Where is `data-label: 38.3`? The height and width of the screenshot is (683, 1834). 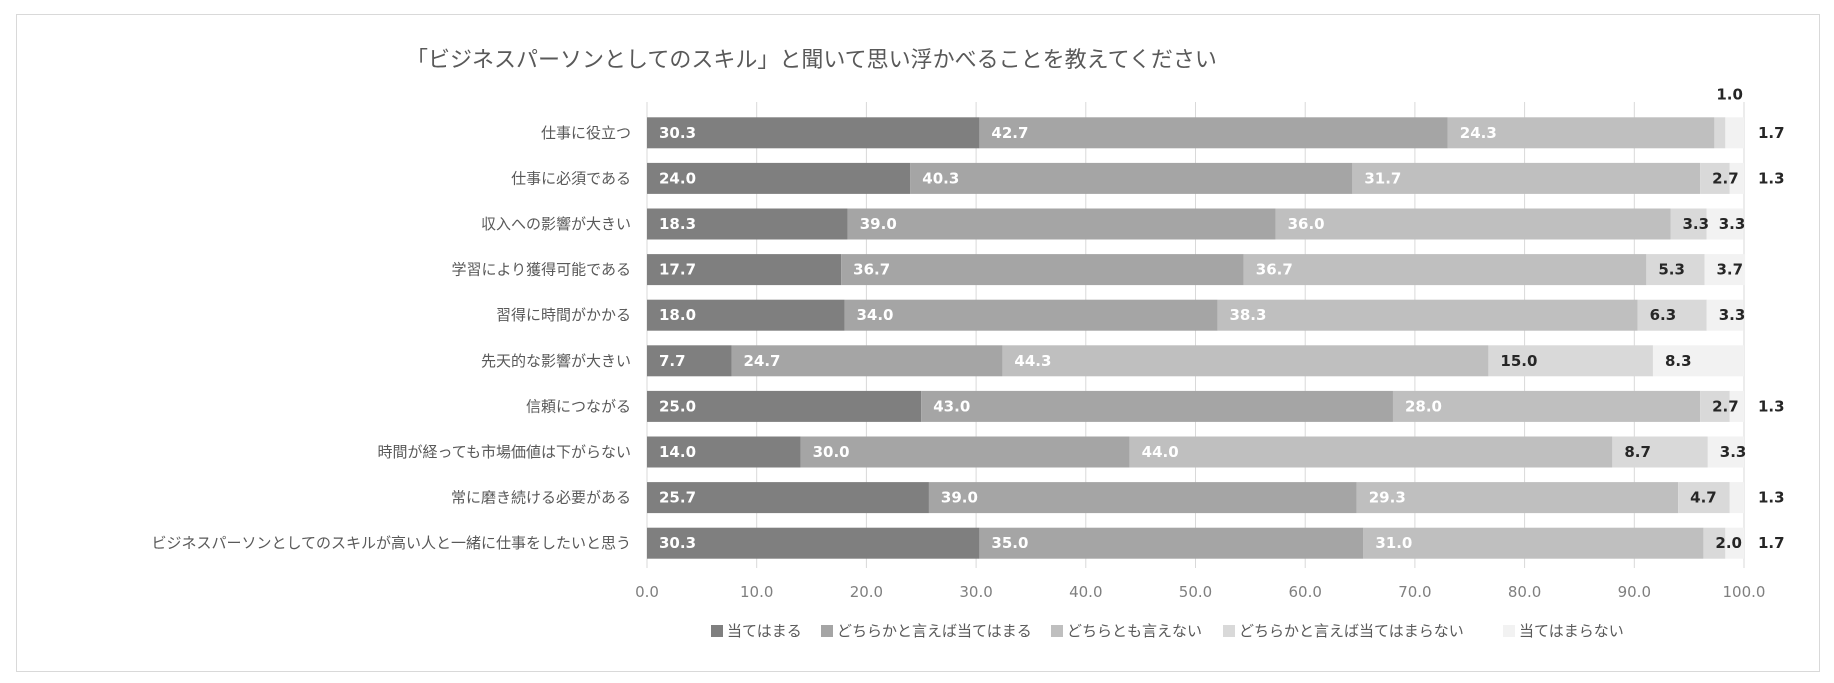
data-label: 38.3 is located at coordinates (1247, 315).